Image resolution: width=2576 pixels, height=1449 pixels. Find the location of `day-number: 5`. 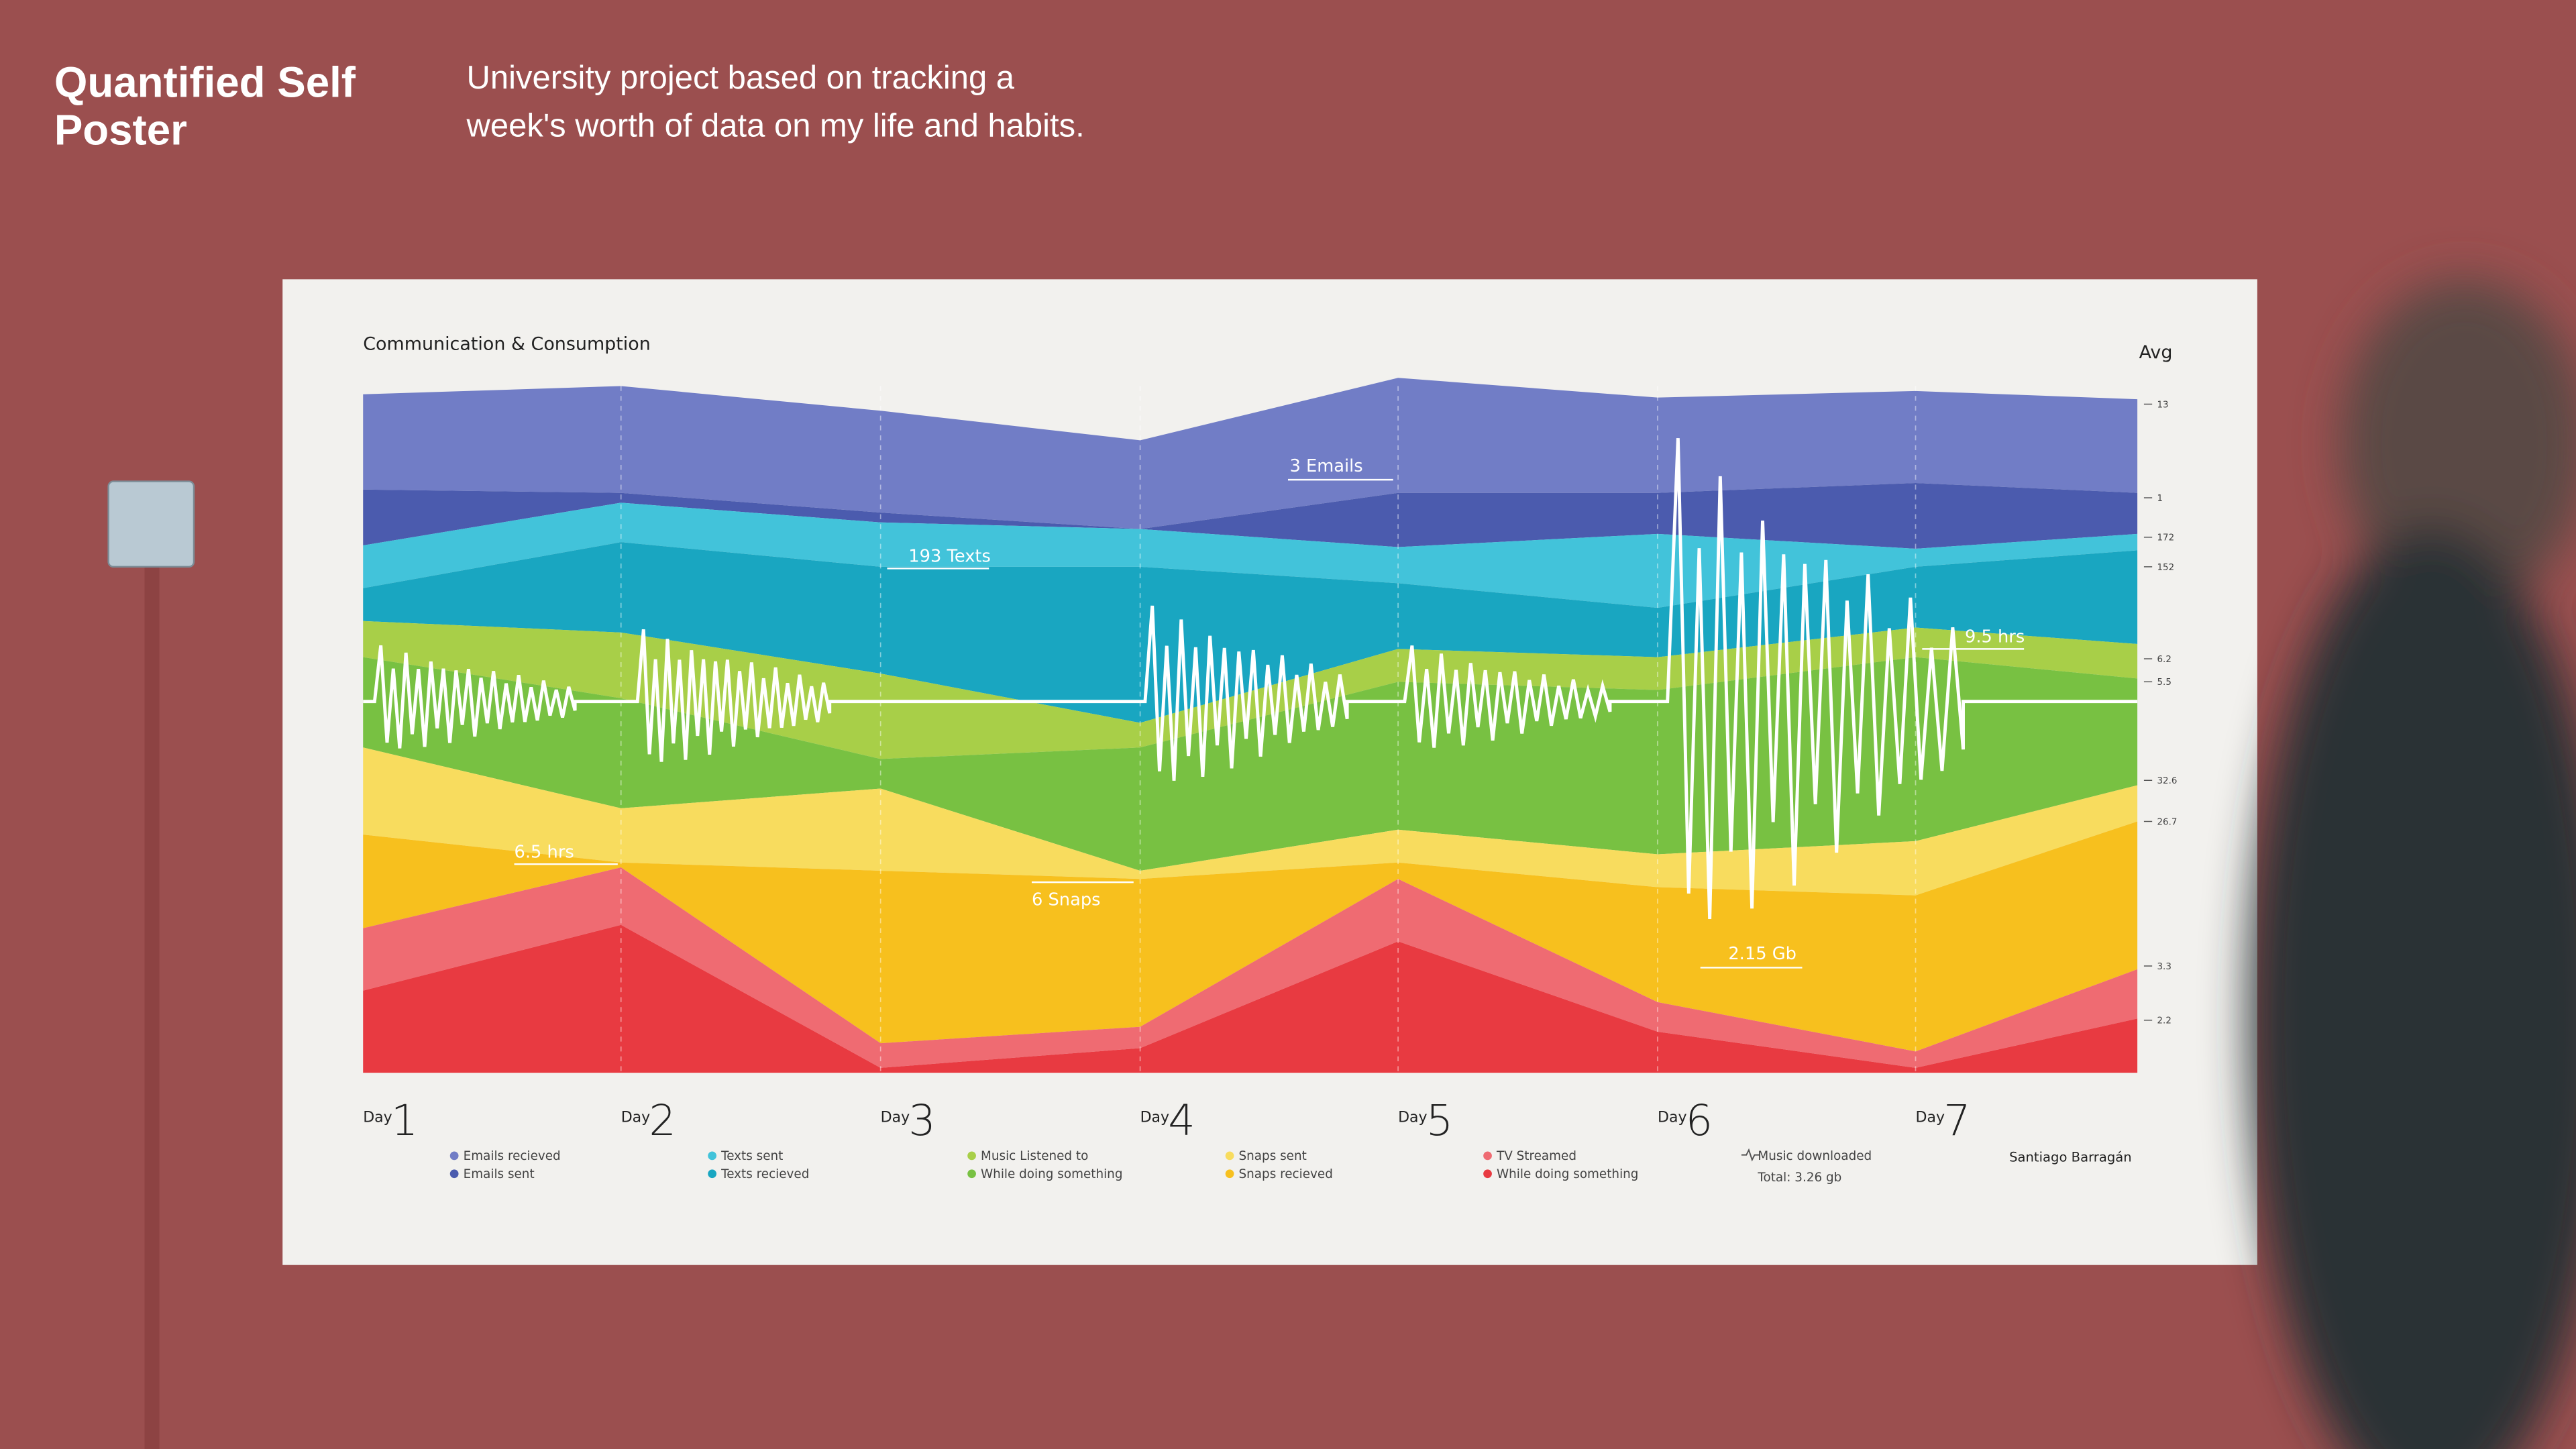

day-number: 5 is located at coordinates (1440, 1121).